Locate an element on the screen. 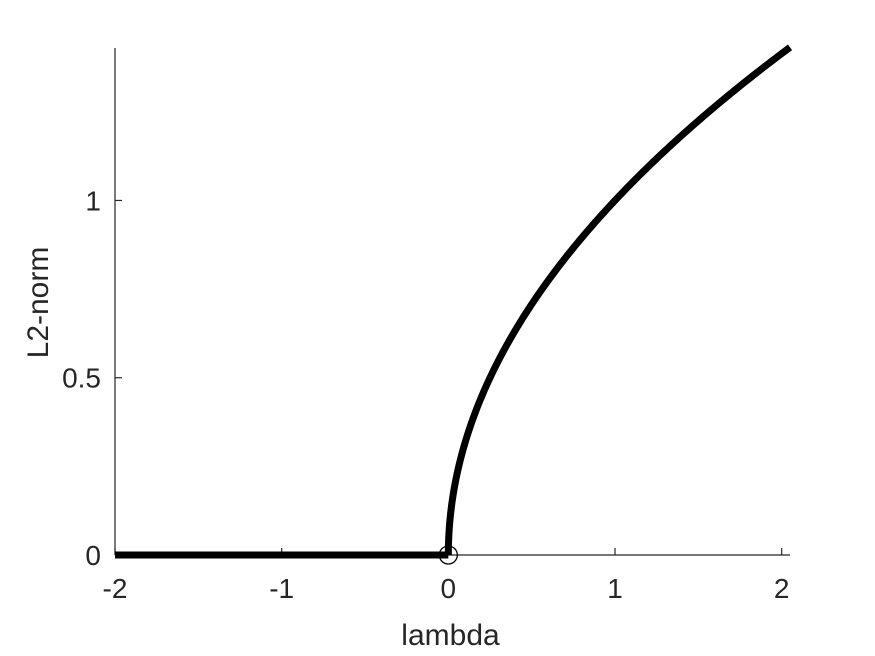 This screenshot has height=656, width=875. x-tick-label: -2 is located at coordinates (115, 588).